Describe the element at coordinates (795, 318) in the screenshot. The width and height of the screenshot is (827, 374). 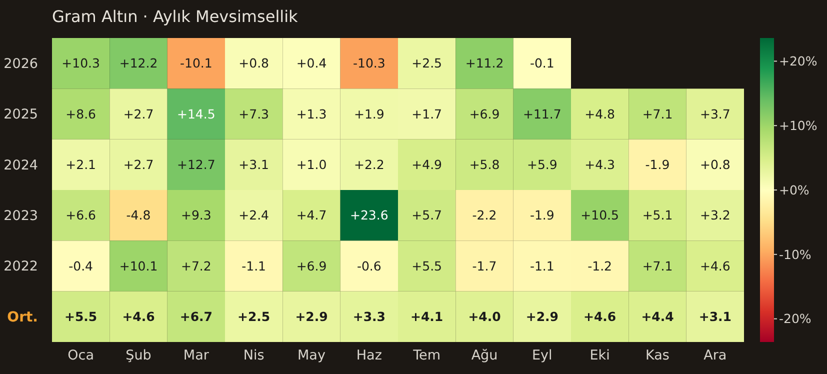
I see `color-bar-label: -20%` at that location.